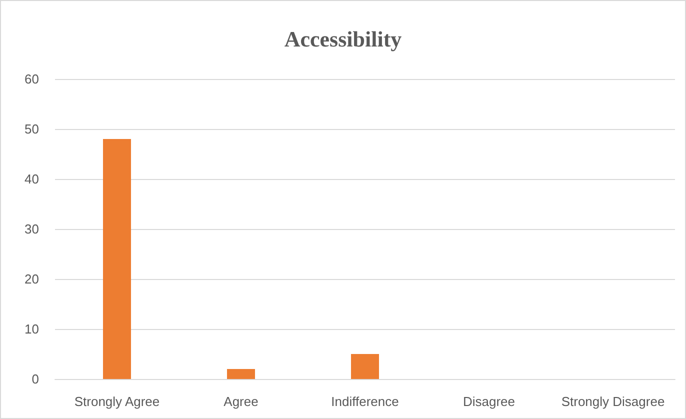 This screenshot has width=686, height=419. Describe the element at coordinates (241, 401) in the screenshot. I see `x-tick-label: Agree` at that location.